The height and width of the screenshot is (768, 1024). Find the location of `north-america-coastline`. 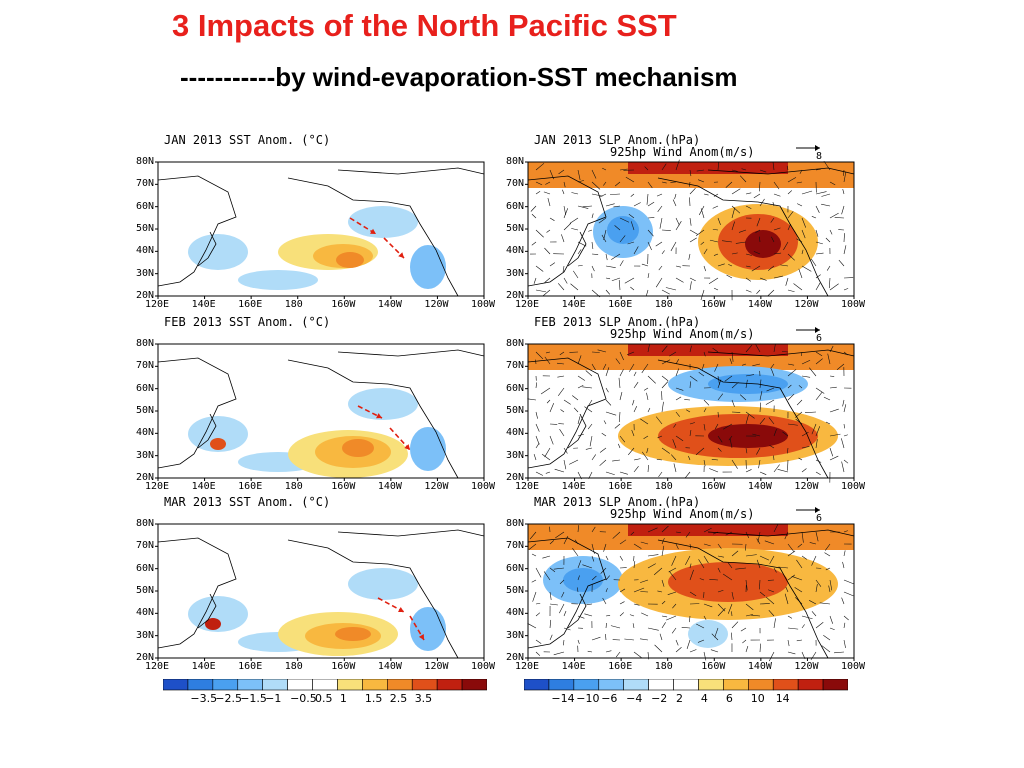

north-america-coastline is located at coordinates (743, 599).